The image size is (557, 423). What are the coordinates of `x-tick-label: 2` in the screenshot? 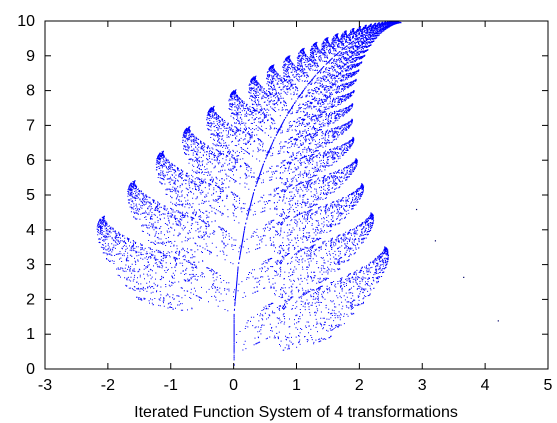 It's located at (359, 385).